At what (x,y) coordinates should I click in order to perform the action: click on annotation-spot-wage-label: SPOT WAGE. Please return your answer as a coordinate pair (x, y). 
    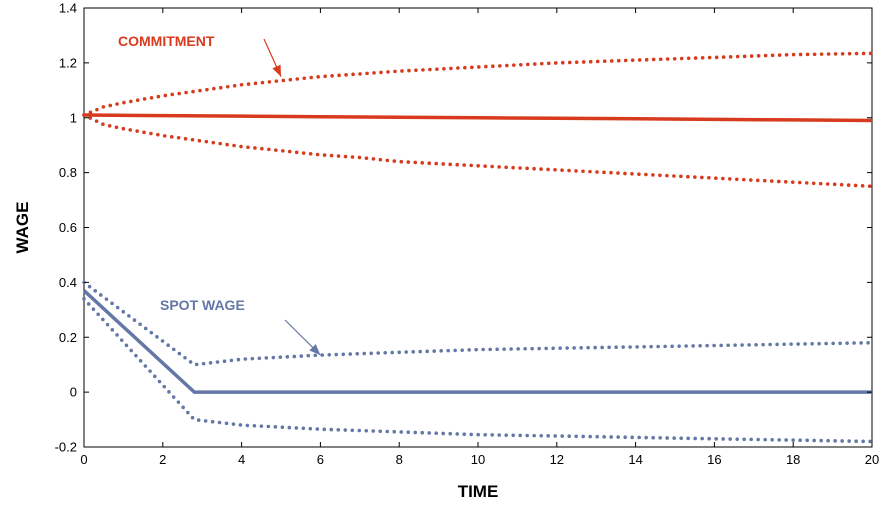
    Looking at the image, I should click on (202, 305).